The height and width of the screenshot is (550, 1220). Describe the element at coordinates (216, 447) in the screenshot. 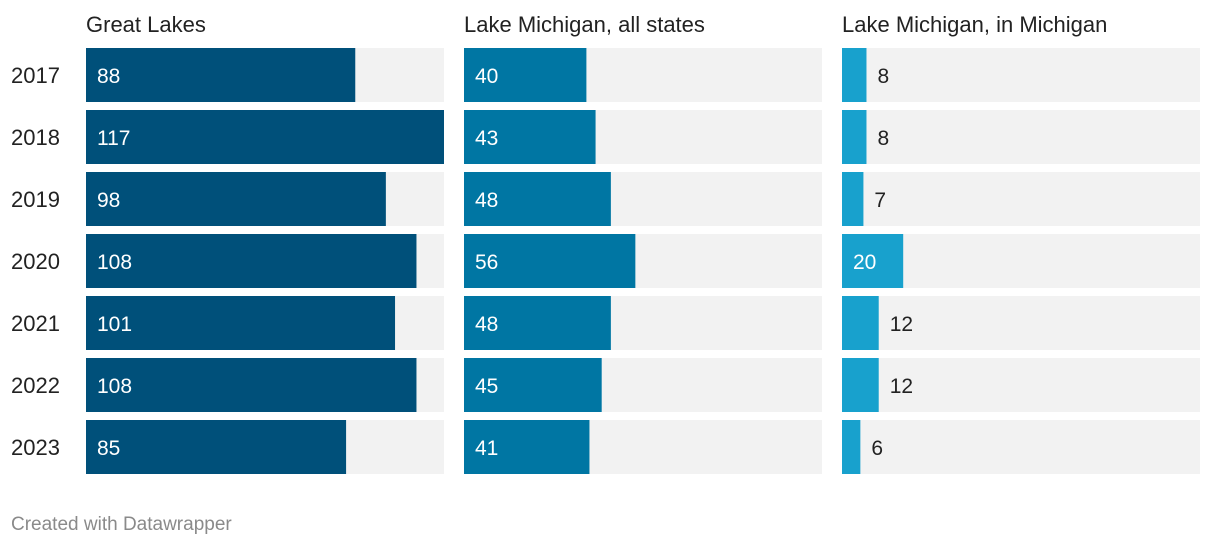

I see `bar-great-lakes-2023` at that location.